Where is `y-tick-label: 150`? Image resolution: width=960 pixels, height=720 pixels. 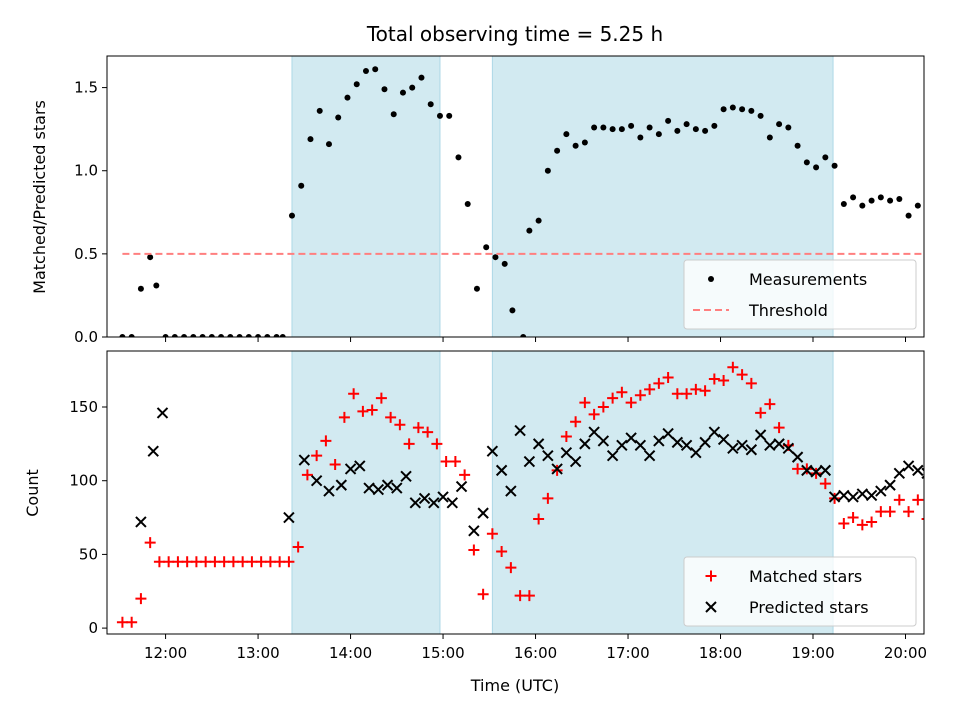 y-tick-label: 150 is located at coordinates (83, 407).